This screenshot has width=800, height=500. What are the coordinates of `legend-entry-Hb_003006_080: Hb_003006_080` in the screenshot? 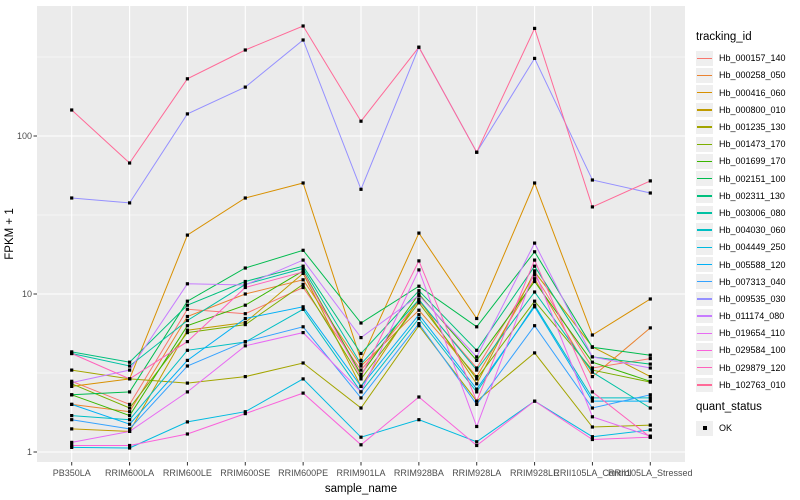 It's located at (741, 213).